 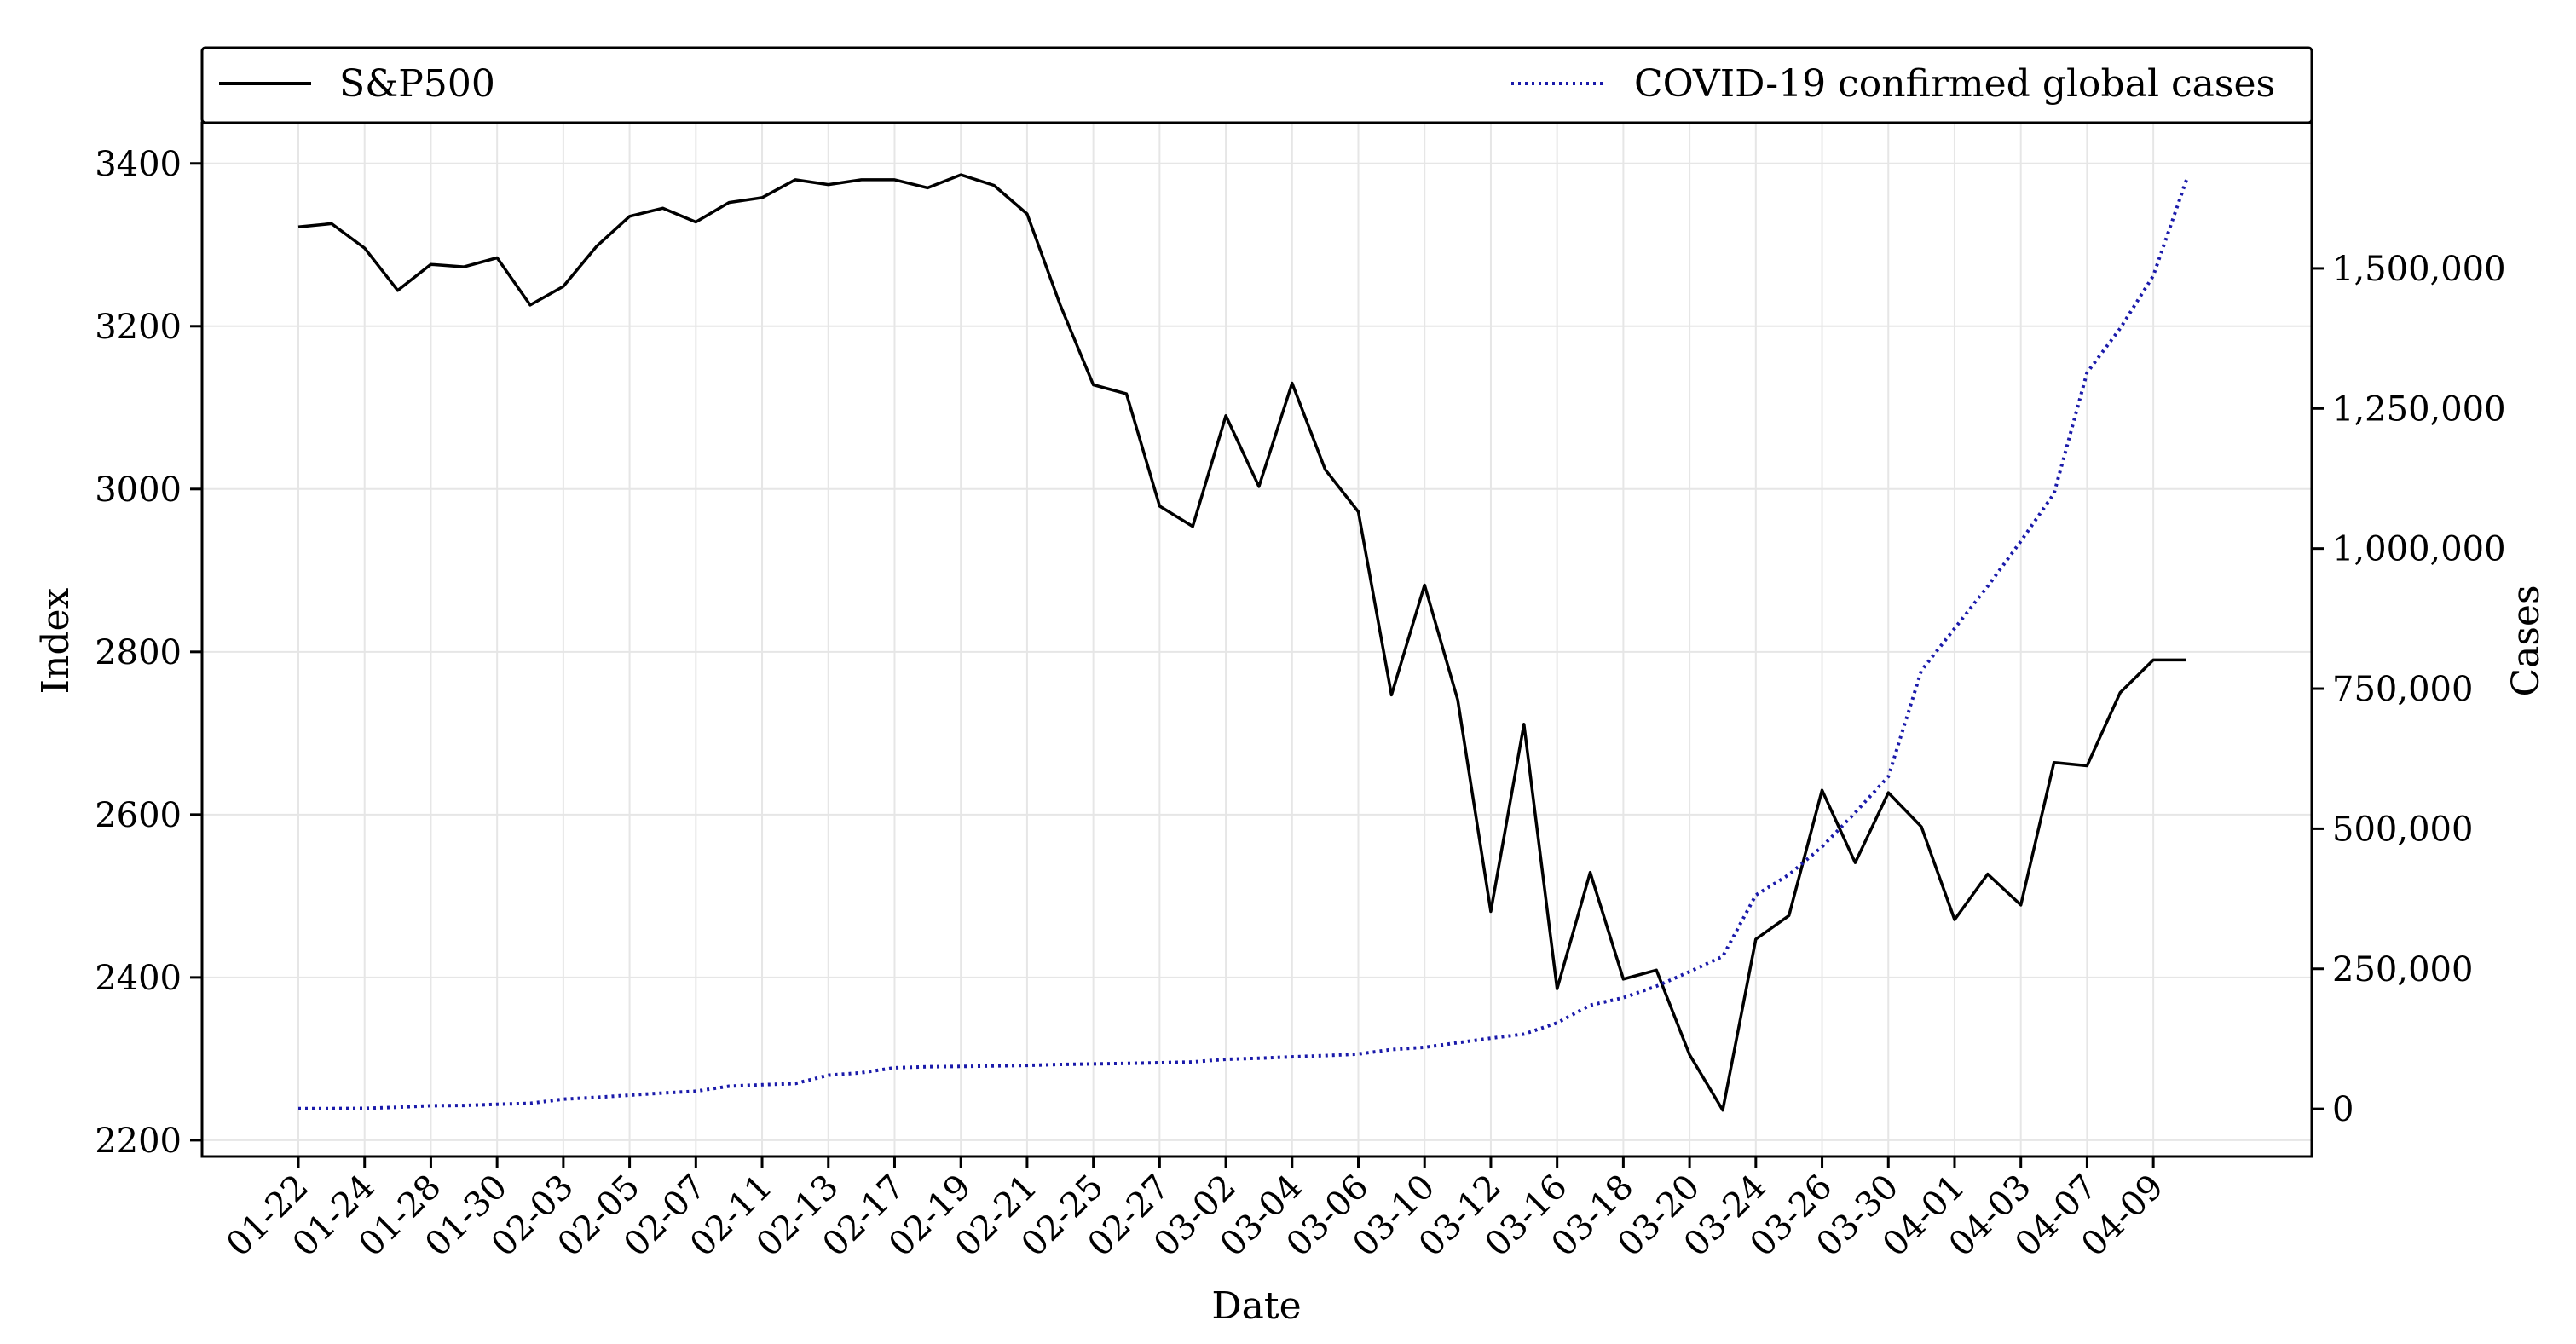 I want to click on left-axis-tick-label: 3000, so click(x=138, y=490).